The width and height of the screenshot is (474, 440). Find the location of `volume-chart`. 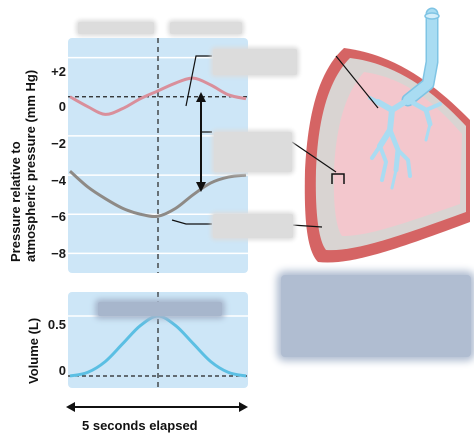

volume-chart is located at coordinates (158, 340).